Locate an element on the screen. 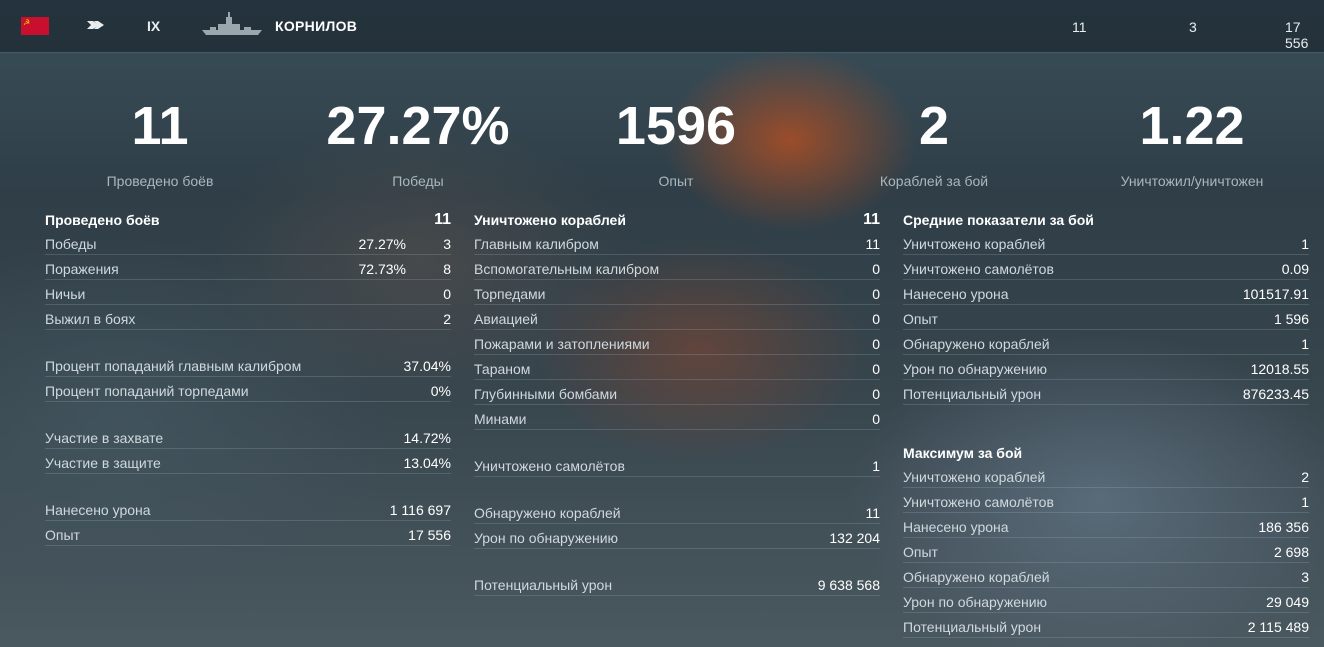 Image resolution: width=1324 pixels, height=647 pixels. row-value: 3 is located at coordinates (1305, 577).